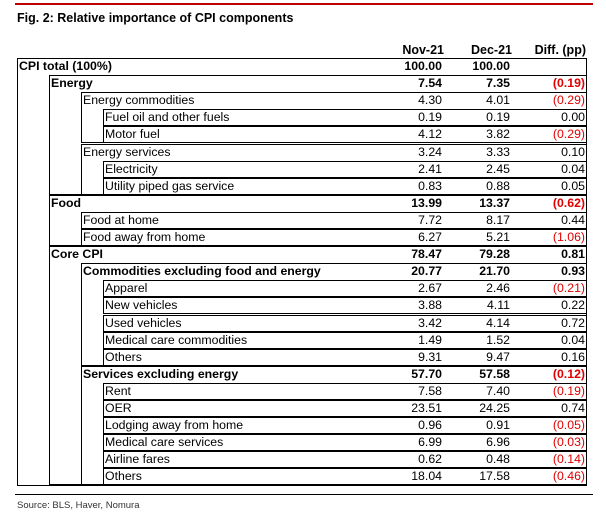  Describe the element at coordinates (302, 100) in the screenshot. I see `table-row: Energy commodities 4.30 4.01 (0.29)` at that location.